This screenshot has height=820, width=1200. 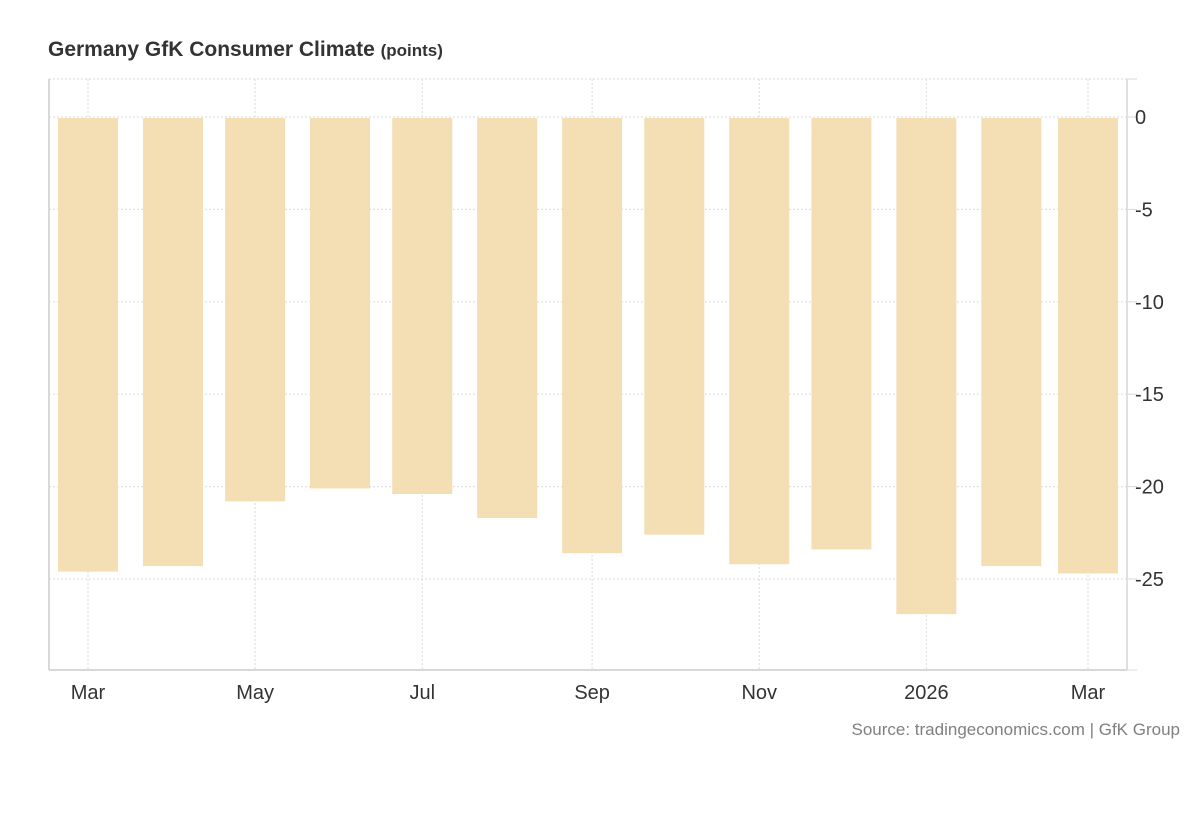 I want to click on y-axis-labels: 0 -5 -10 -15 -20 -25, so click(x=1149, y=349).